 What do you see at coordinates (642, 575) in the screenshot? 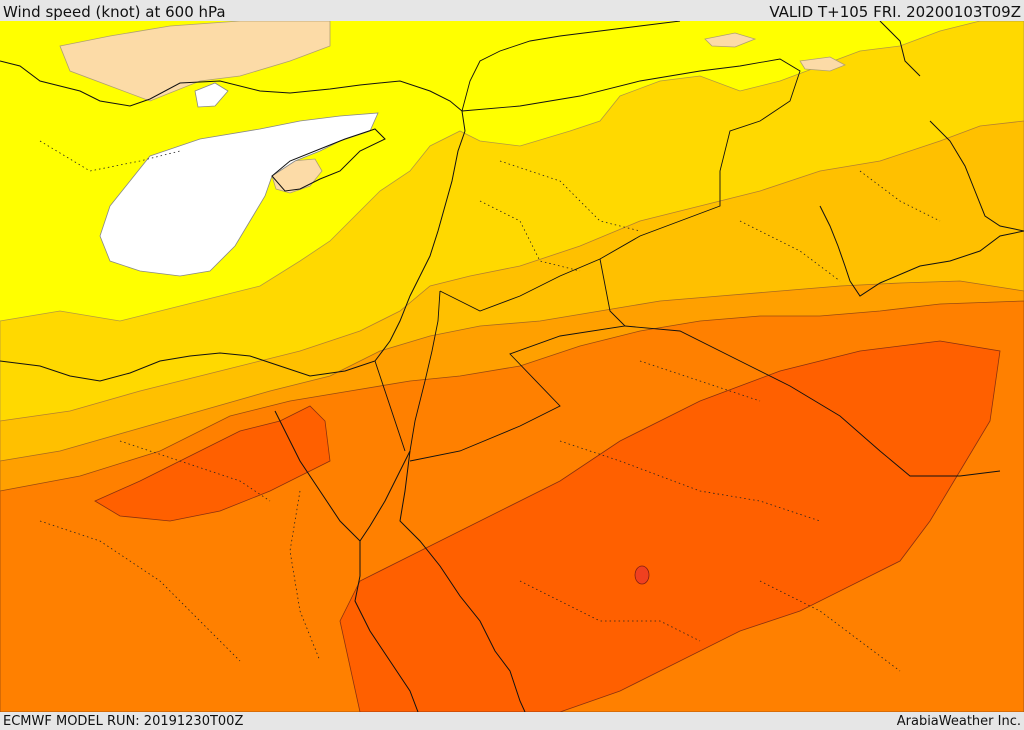
I see `band-red-spot` at bounding box center [642, 575].